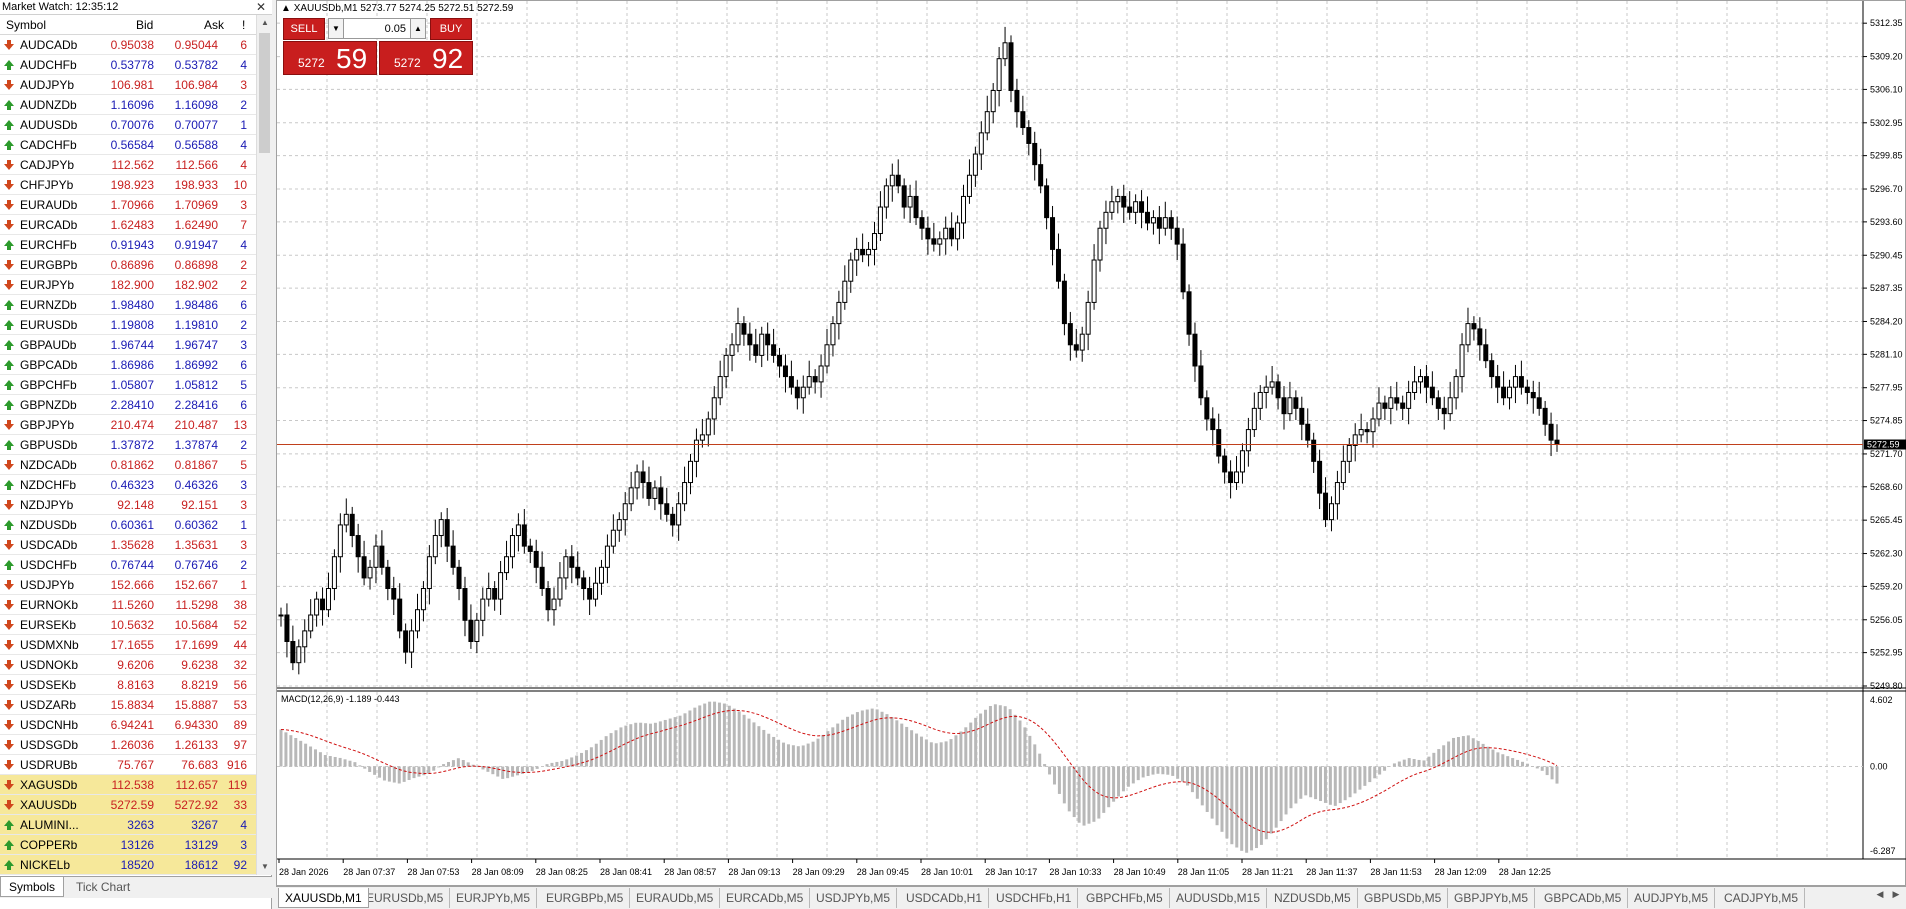 Image resolution: width=1906 pixels, height=909 pixels. Describe the element at coordinates (128, 705) in the screenshot. I see `list-item: USDZARb 15.8834 15.8887 53` at that location.